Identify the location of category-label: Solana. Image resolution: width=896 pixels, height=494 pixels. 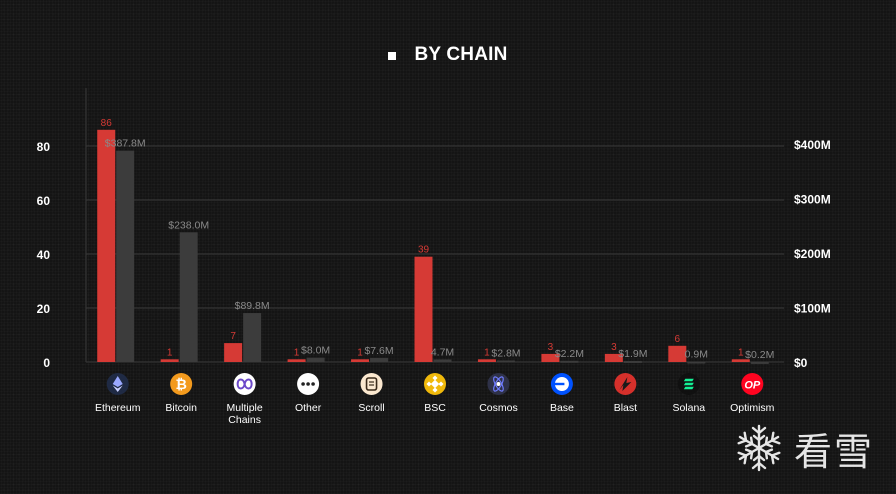
(688, 408).